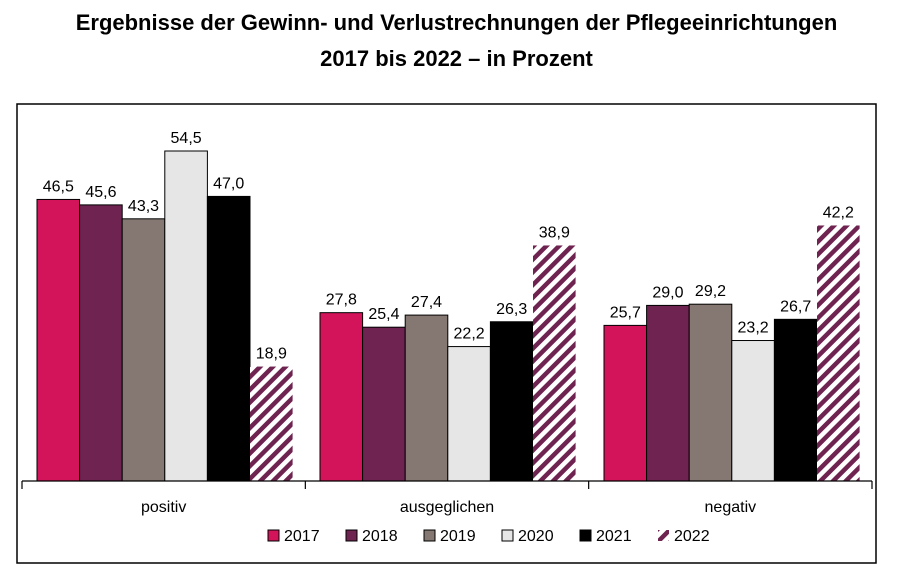 The width and height of the screenshot is (913, 582). I want to click on bar-2020-ausgeglichen, so click(469, 414).